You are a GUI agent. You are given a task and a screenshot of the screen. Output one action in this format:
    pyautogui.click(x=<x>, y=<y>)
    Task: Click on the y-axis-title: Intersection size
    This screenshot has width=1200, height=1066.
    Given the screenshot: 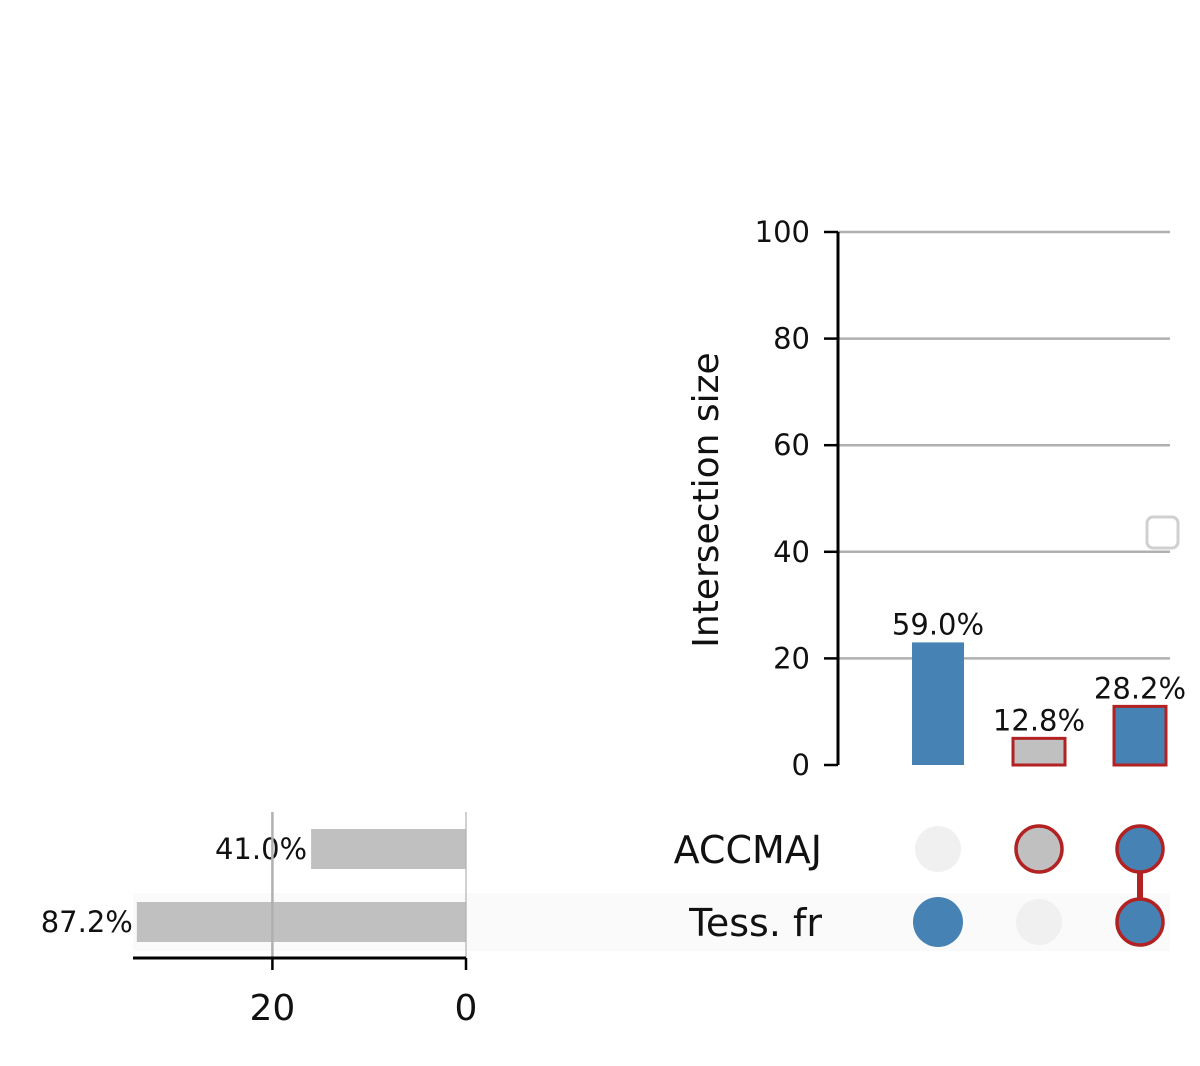 What is the action you would take?
    pyautogui.click(x=706, y=499)
    